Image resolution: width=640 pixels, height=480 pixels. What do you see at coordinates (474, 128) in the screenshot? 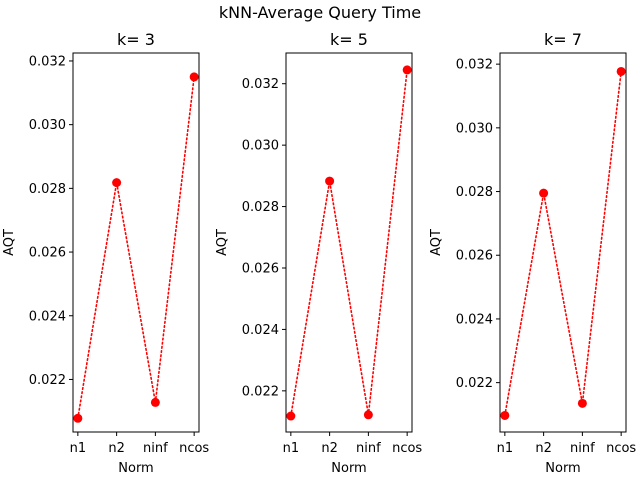
I see `y-tick-label-3-4: 0.030` at bounding box center [474, 128].